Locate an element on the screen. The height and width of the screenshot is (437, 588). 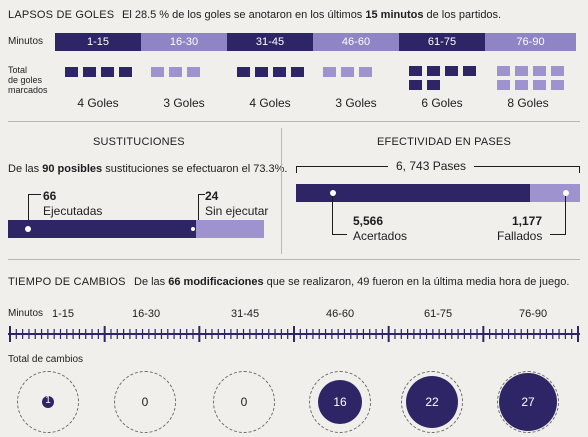
subs-bar-executed is located at coordinates (102, 229).